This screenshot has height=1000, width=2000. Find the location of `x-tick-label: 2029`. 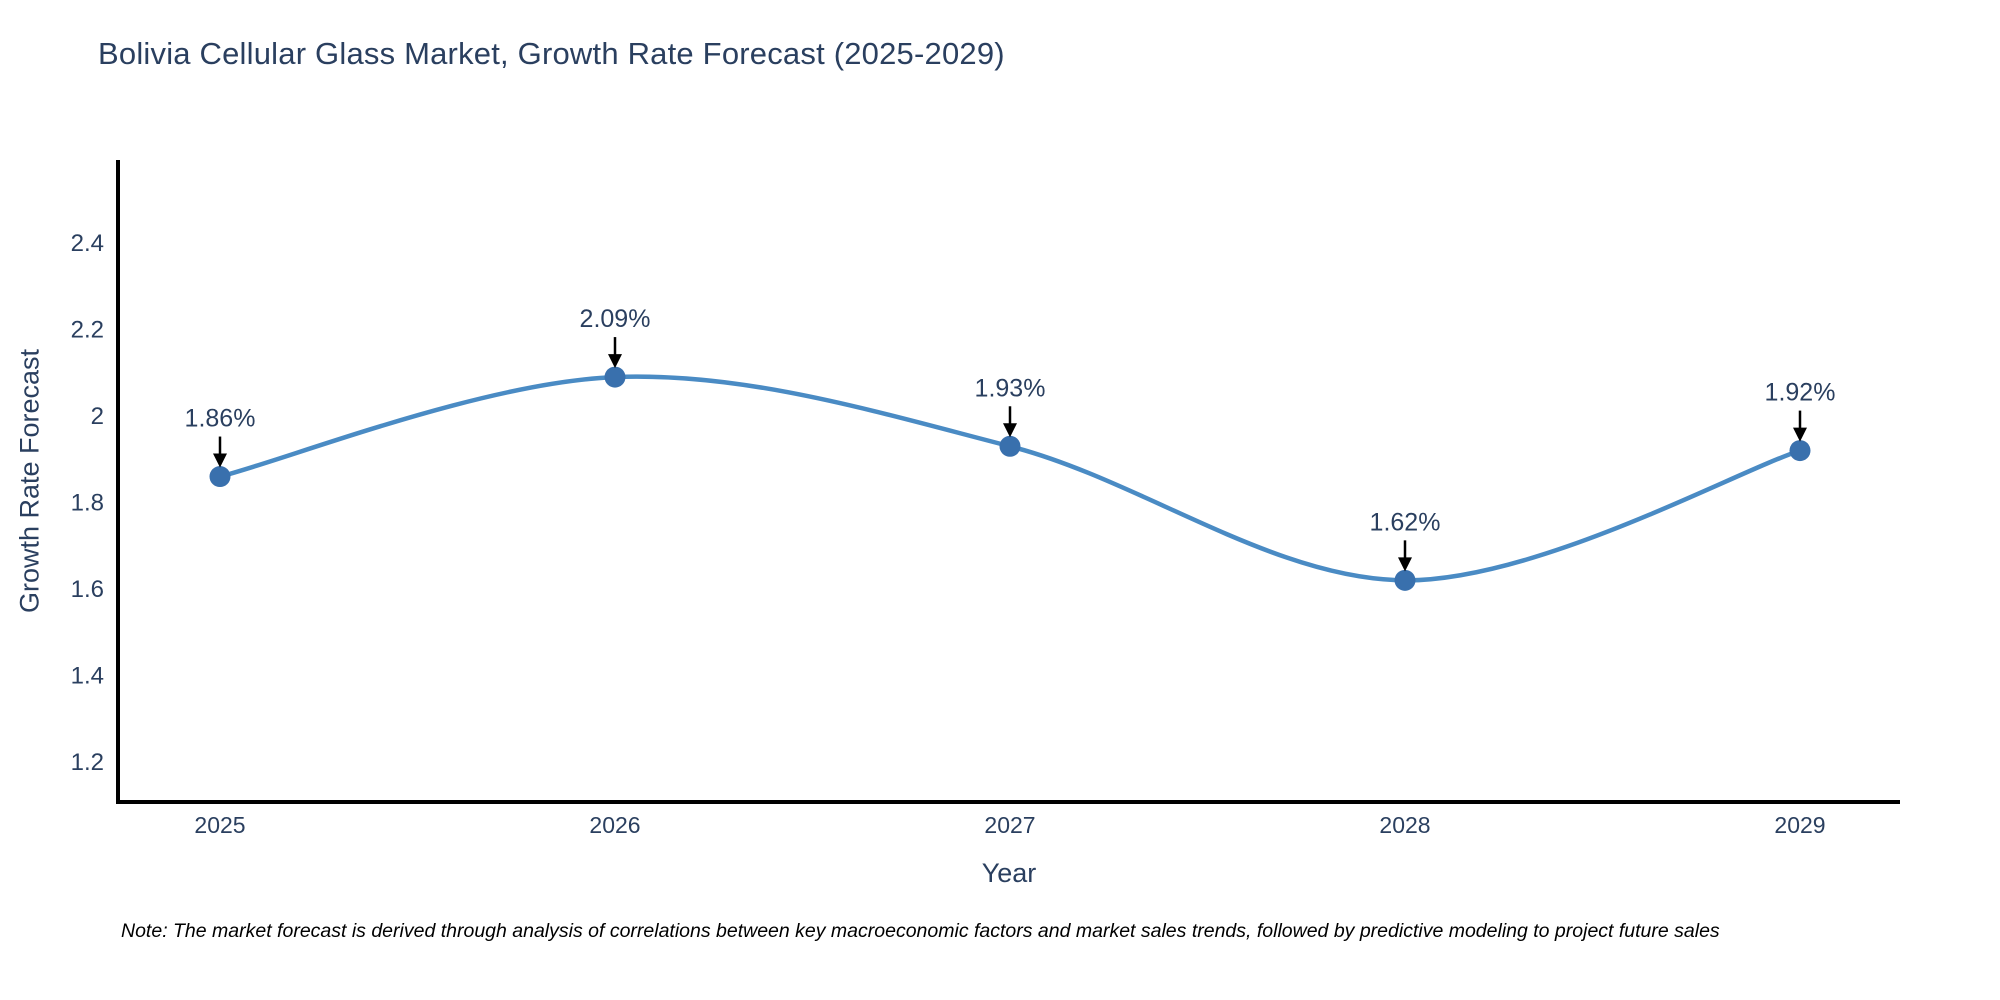

x-tick-label: 2029 is located at coordinates (1799, 825).